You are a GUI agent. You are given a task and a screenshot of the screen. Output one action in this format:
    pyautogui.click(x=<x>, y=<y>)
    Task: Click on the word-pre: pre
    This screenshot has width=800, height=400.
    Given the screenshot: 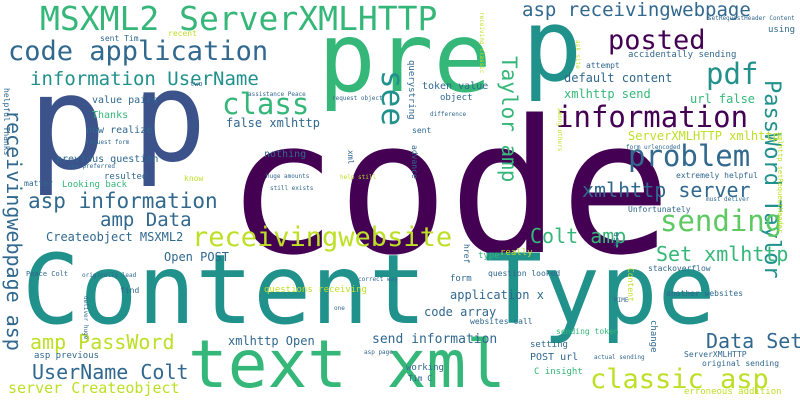 What is the action you would take?
    pyautogui.click(x=405, y=58)
    